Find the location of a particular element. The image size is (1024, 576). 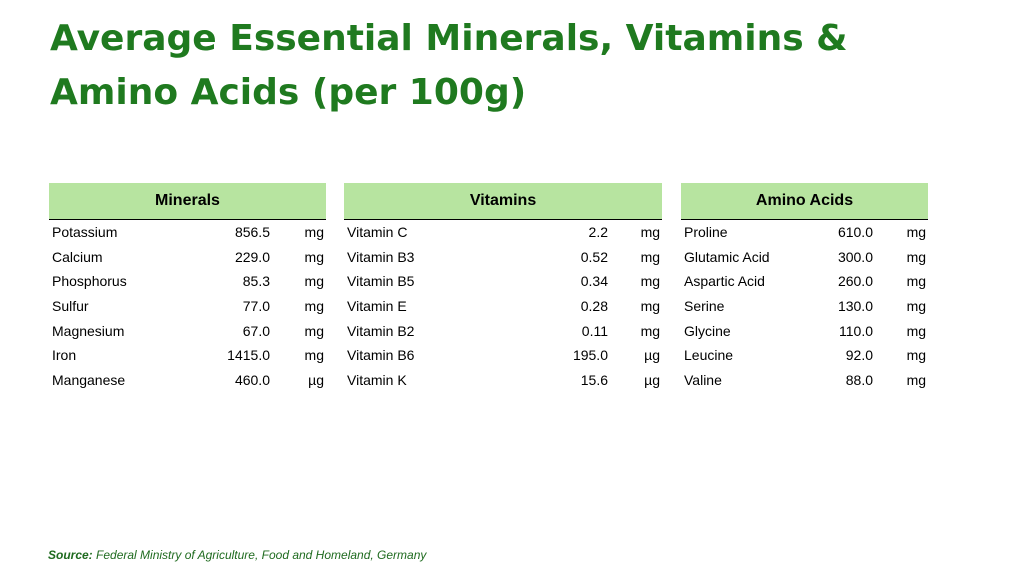

row-value: 1415.0 is located at coordinates (248, 355).